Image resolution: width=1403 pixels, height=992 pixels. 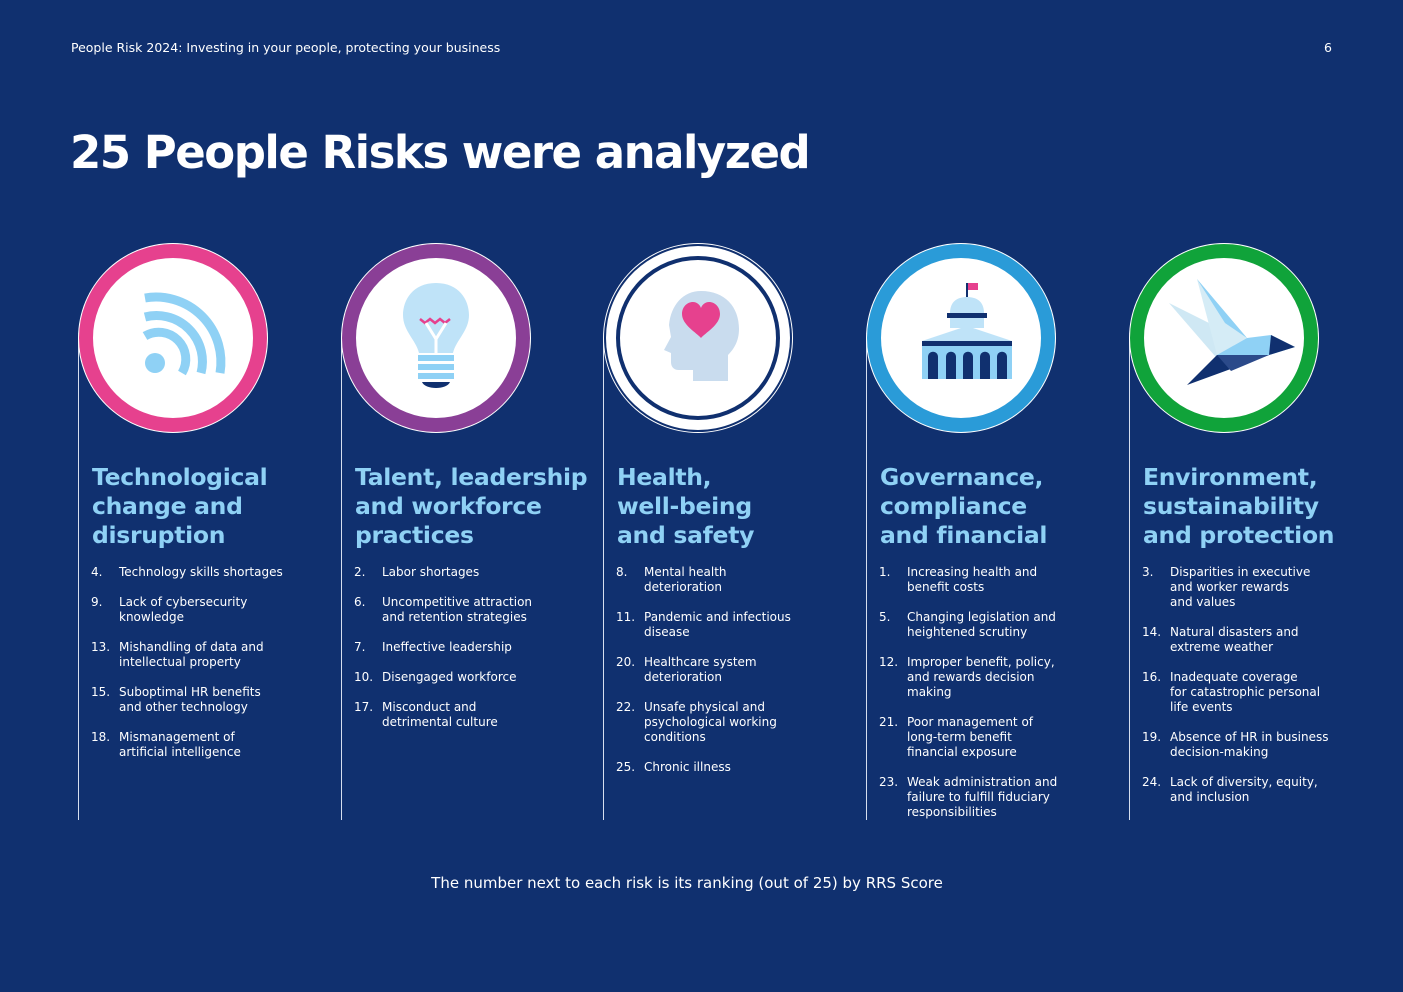 I want to click on category-title: Health, well-being and safety, so click(x=686, y=506).